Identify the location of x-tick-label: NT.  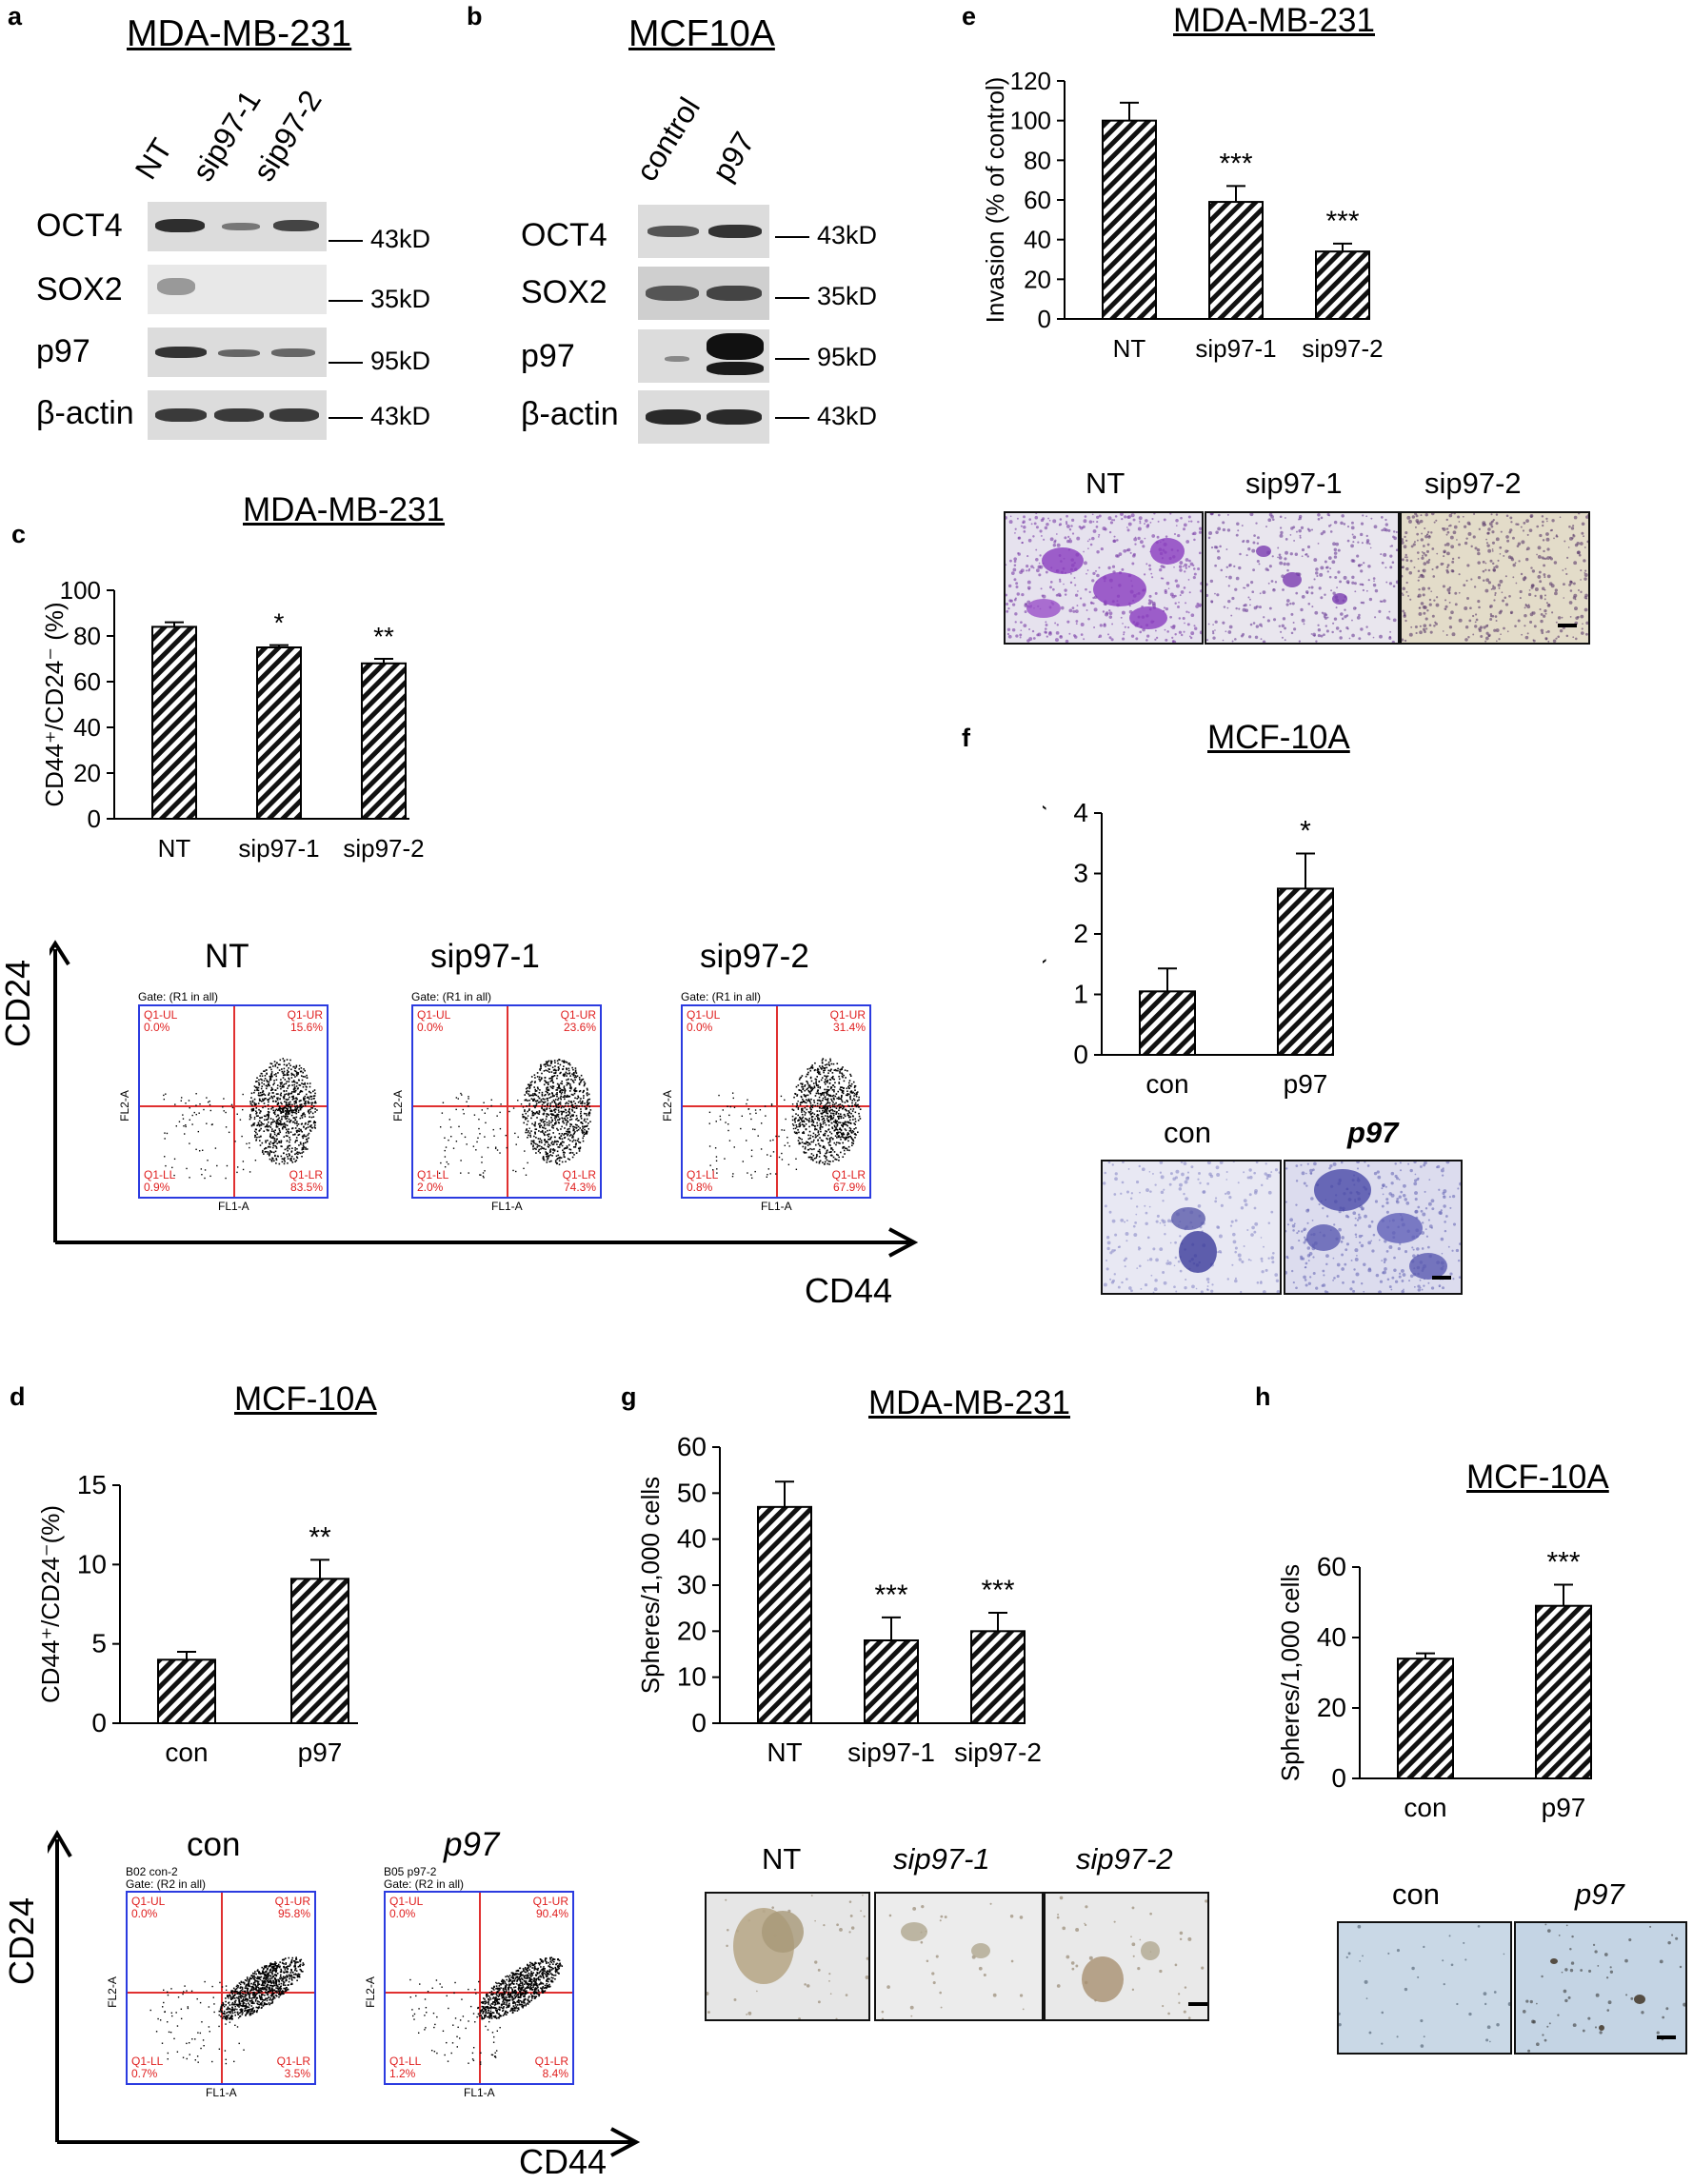
(1129, 348).